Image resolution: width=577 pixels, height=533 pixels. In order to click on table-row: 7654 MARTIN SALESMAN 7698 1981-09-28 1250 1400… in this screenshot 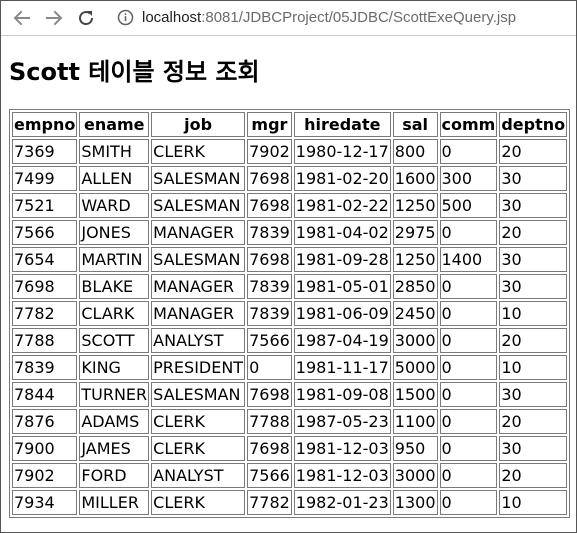, I will do `click(290, 259)`.